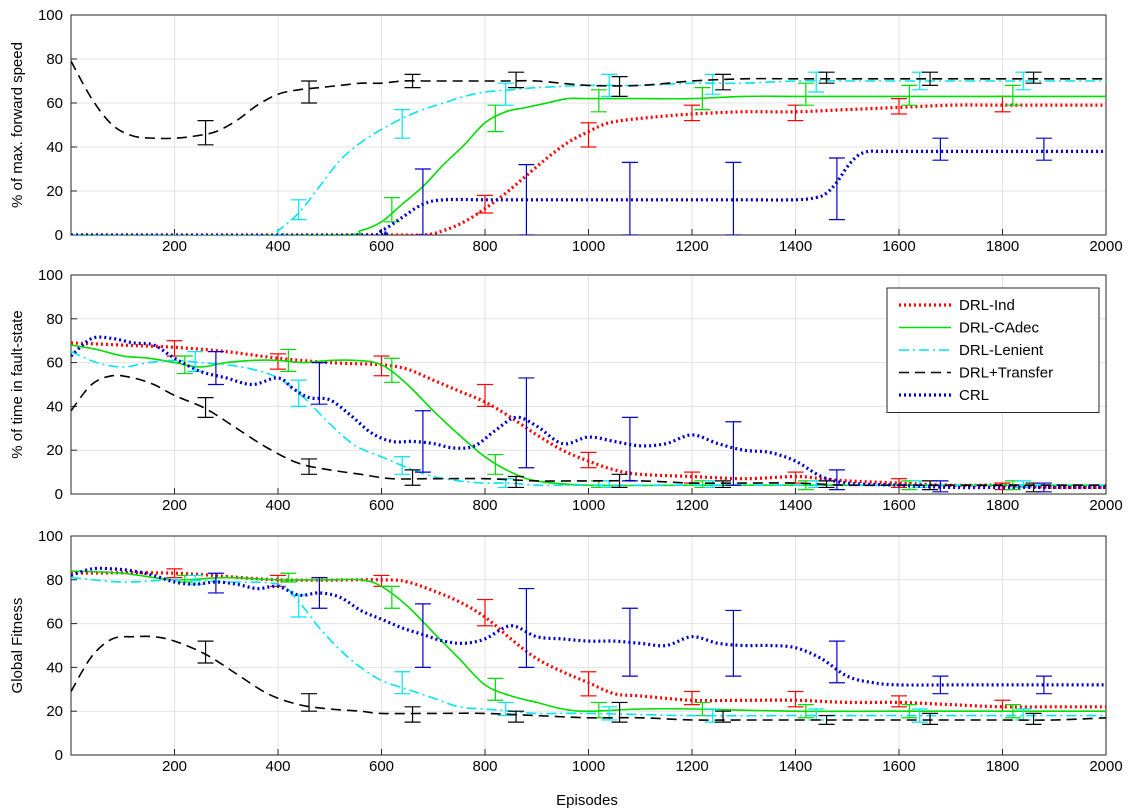 This screenshot has height=809, width=1133. Describe the element at coordinates (987, 305) in the screenshot. I see `legend-entry: DRL-Ind` at that location.